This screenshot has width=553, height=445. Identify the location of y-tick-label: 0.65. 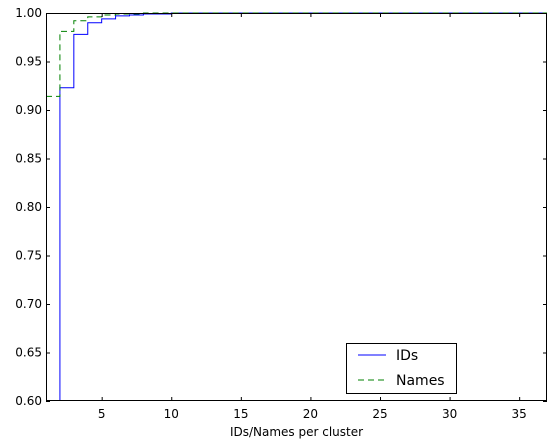
(28, 353).